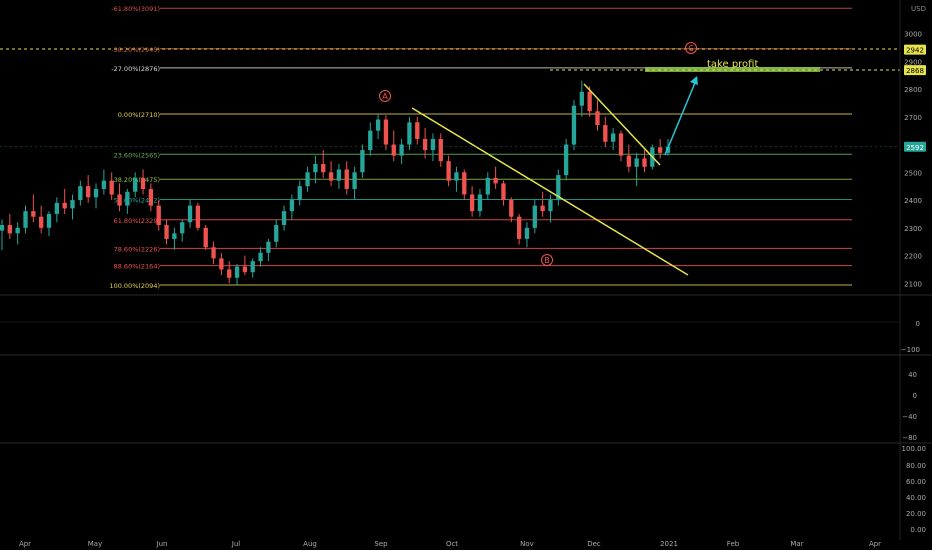  What do you see at coordinates (694, 80) in the screenshot?
I see `arrow-head-icon` at bounding box center [694, 80].